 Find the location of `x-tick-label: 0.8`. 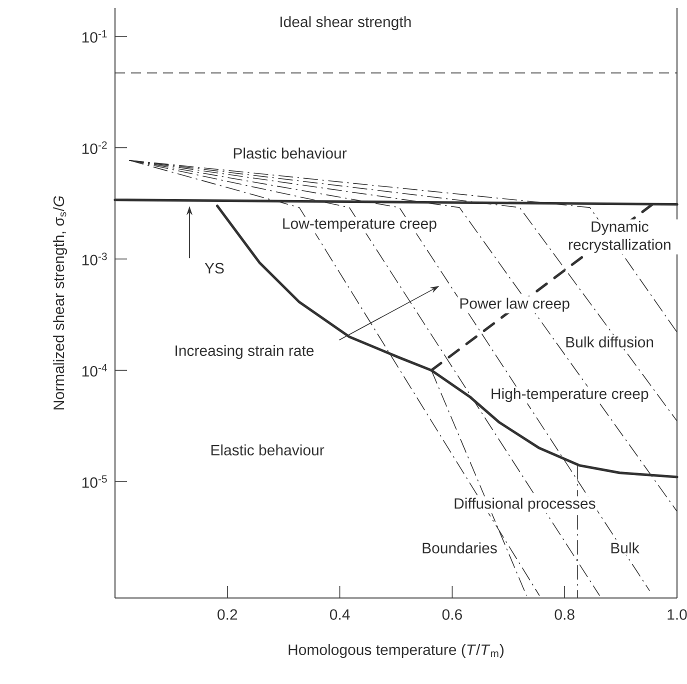

x-tick-label: 0.8 is located at coordinates (564, 614).